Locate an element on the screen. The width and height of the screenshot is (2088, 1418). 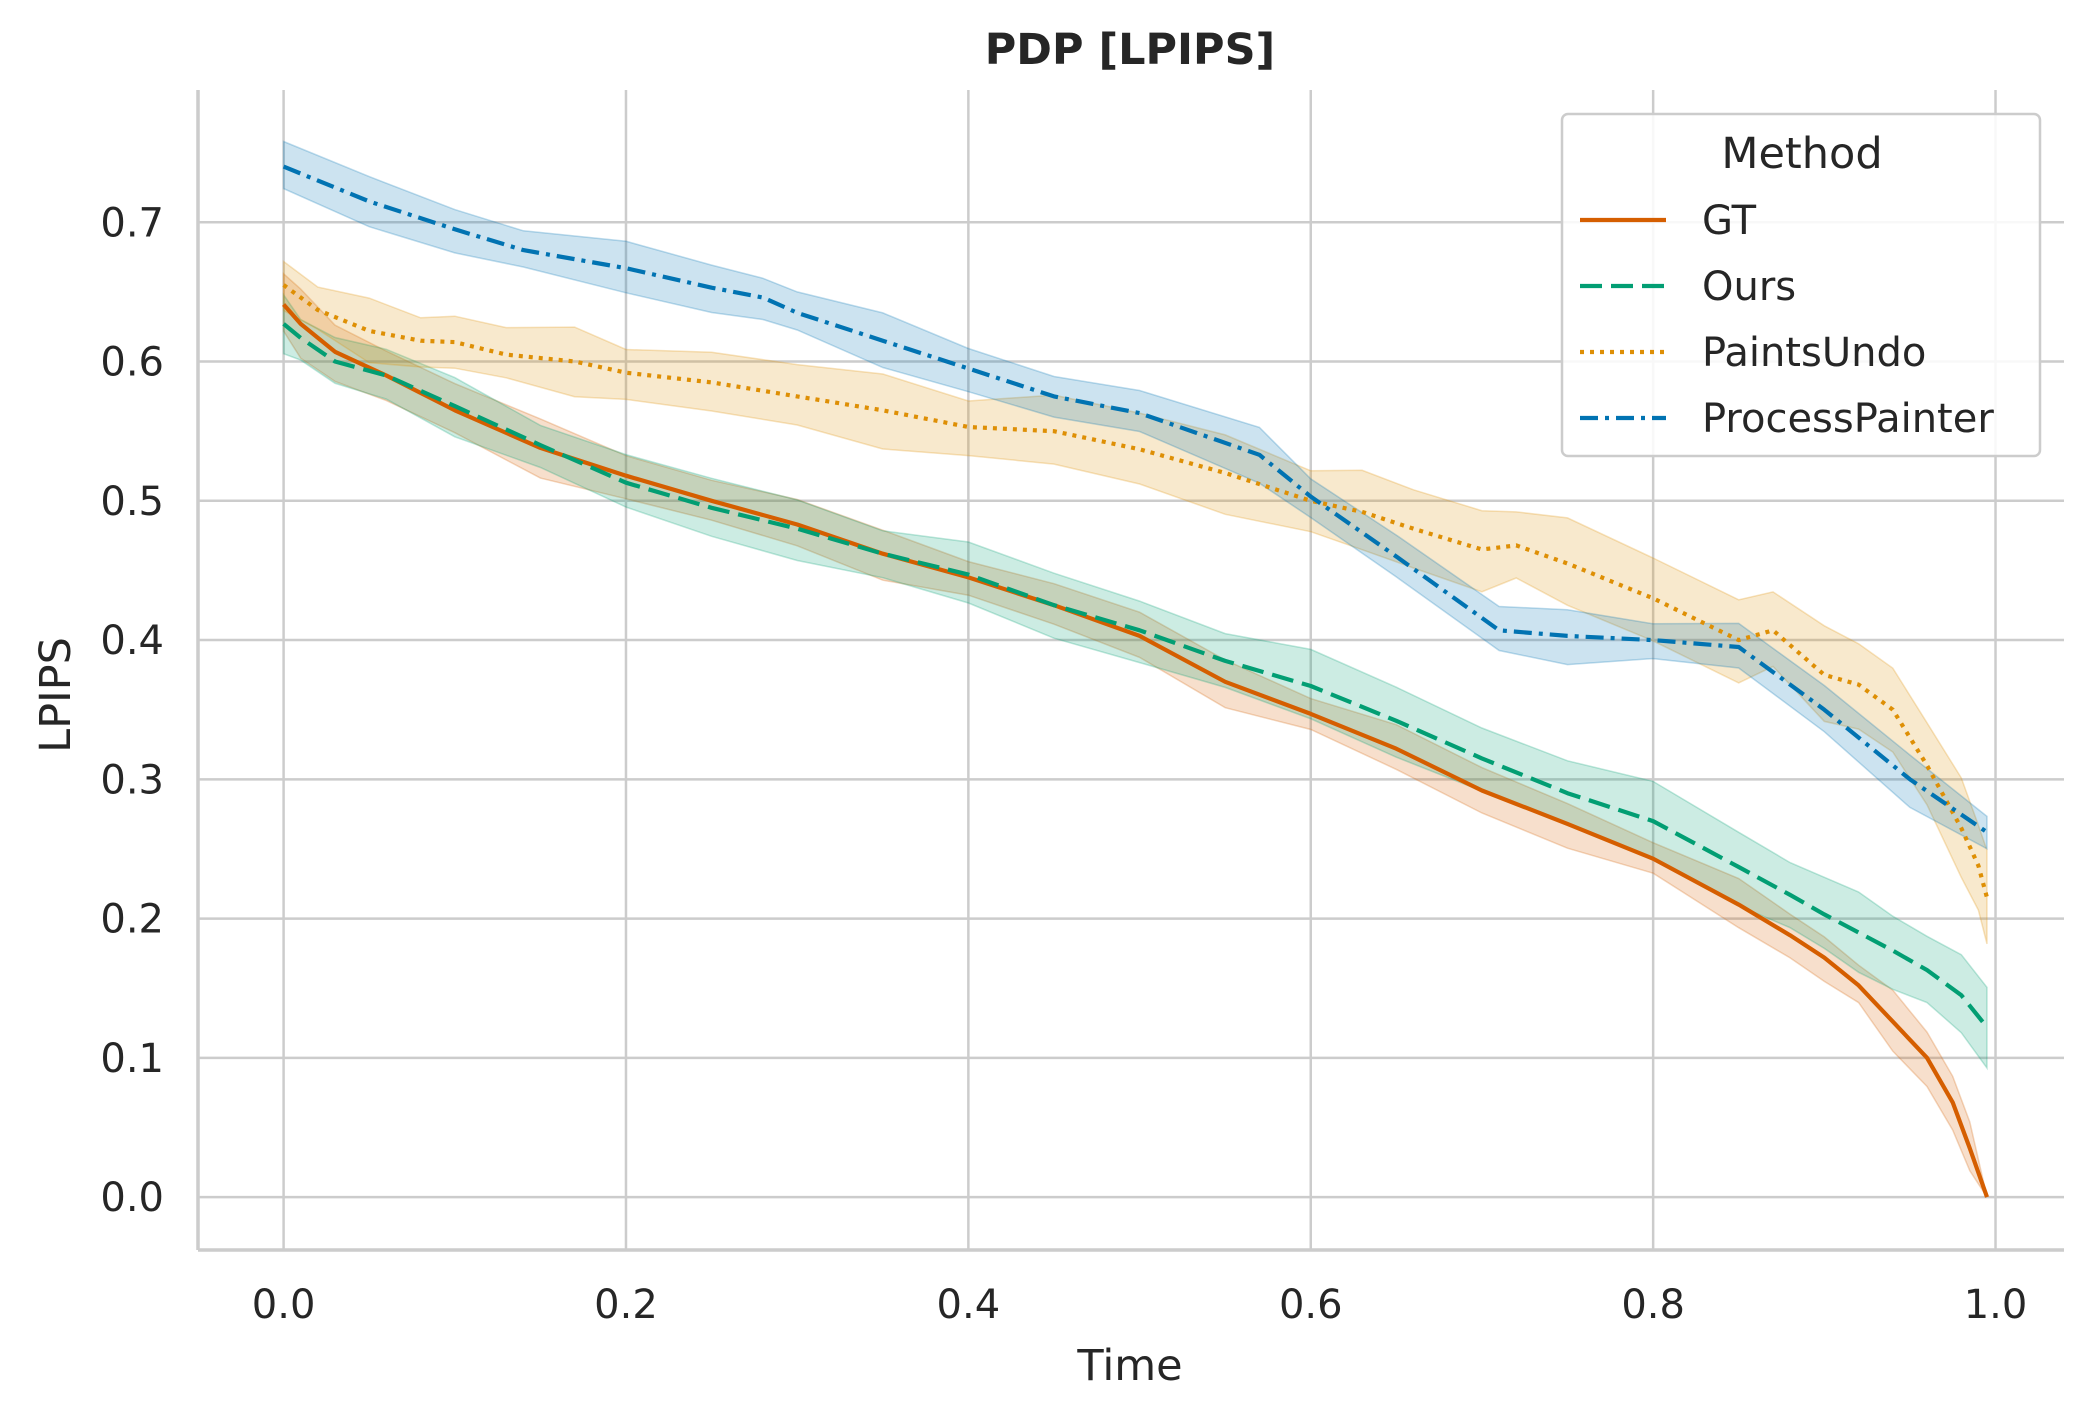
y-tick-label: 0.6 is located at coordinates (132, 363).